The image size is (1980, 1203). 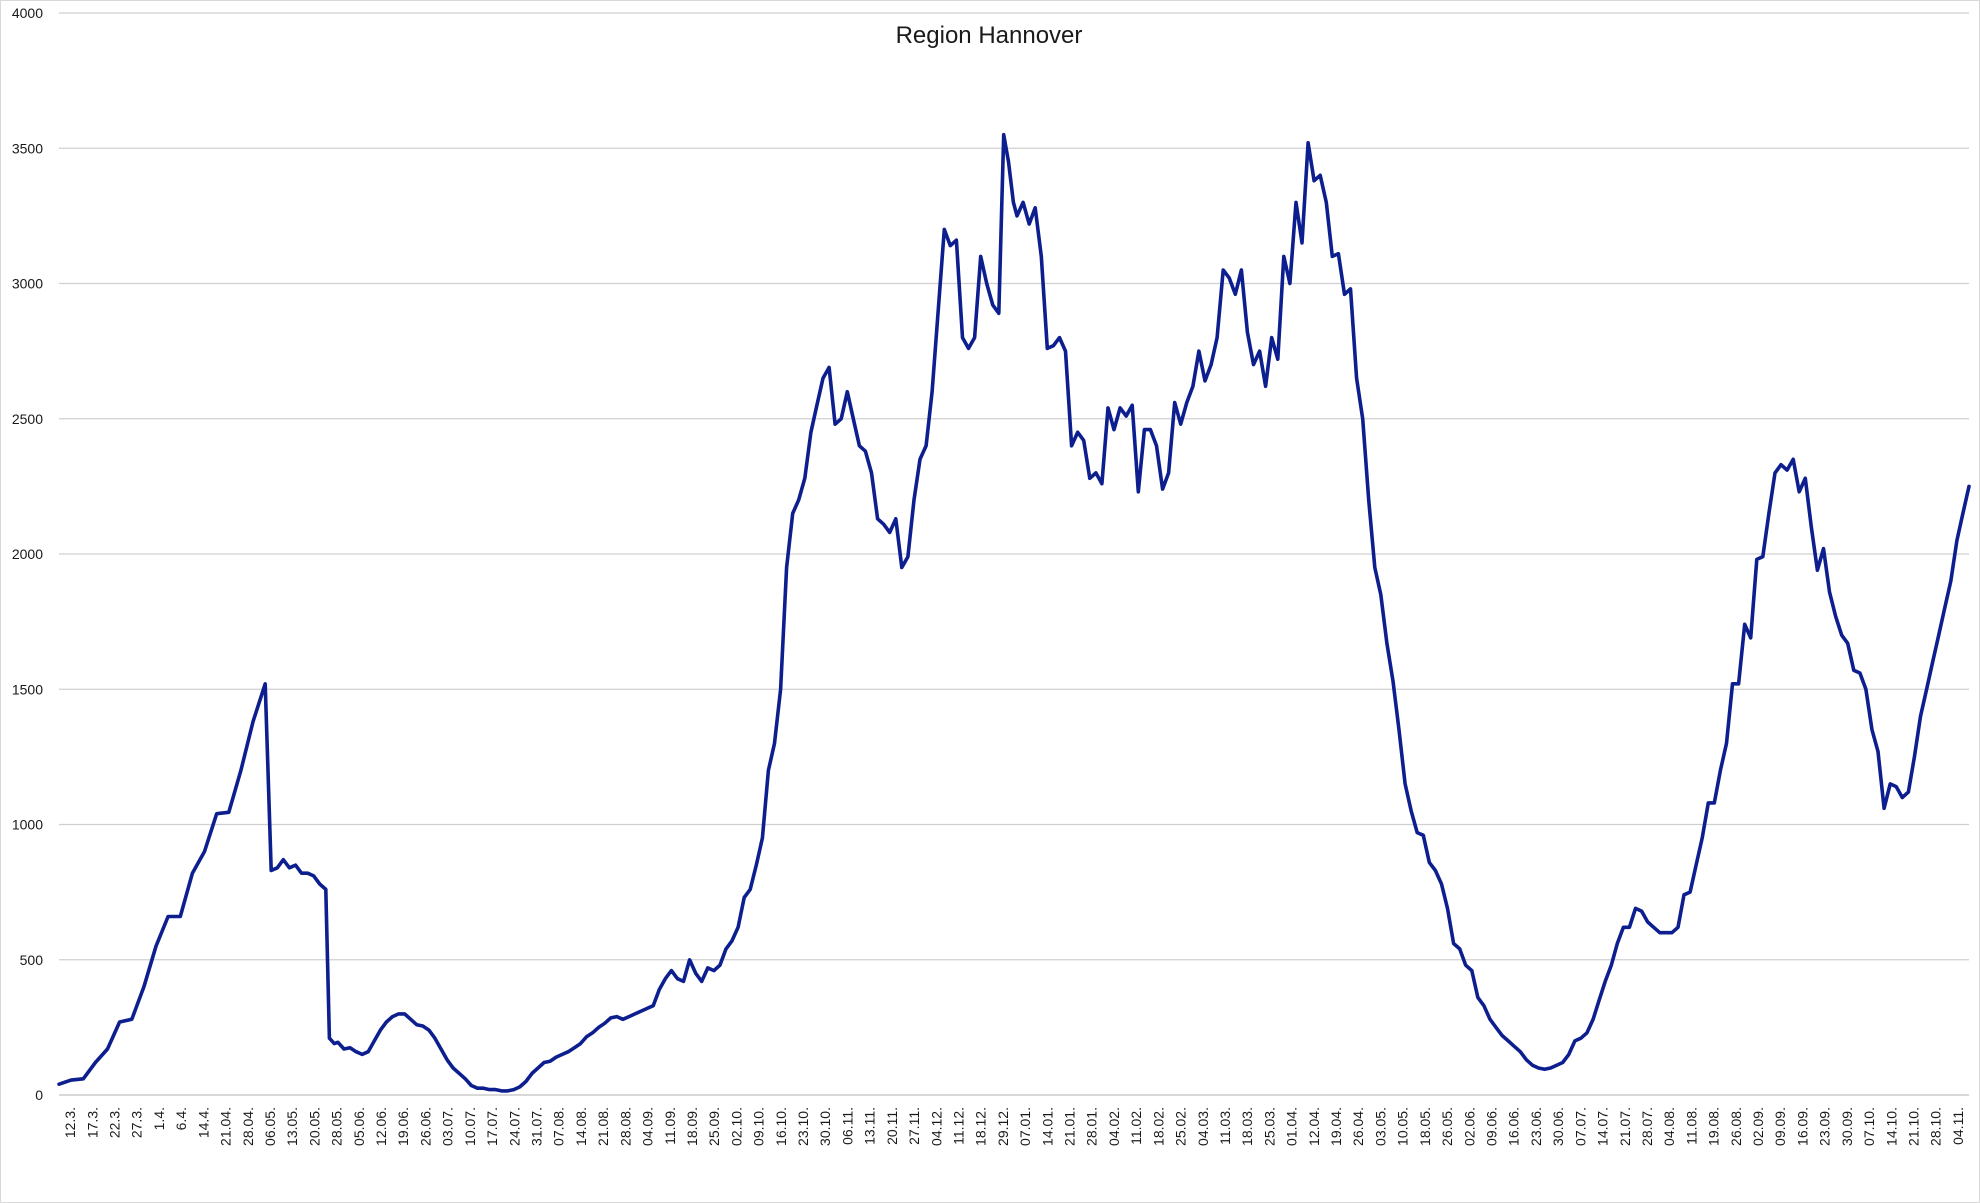 What do you see at coordinates (181, 1118) in the screenshot?
I see `x-tick-label: 6.4.` at bounding box center [181, 1118].